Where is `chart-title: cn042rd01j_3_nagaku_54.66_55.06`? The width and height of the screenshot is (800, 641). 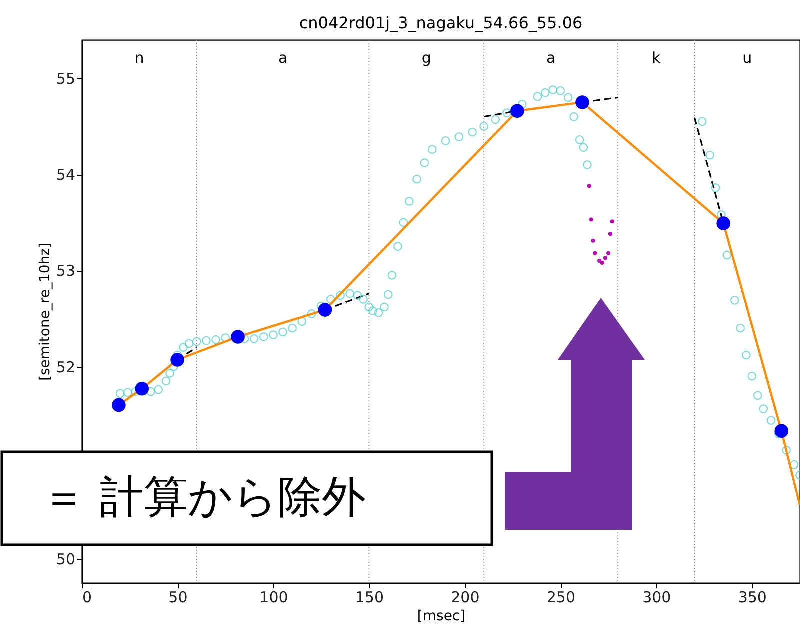 chart-title: cn042rd01j_3_nagaku_54.66_55.06 is located at coordinates (441, 22).